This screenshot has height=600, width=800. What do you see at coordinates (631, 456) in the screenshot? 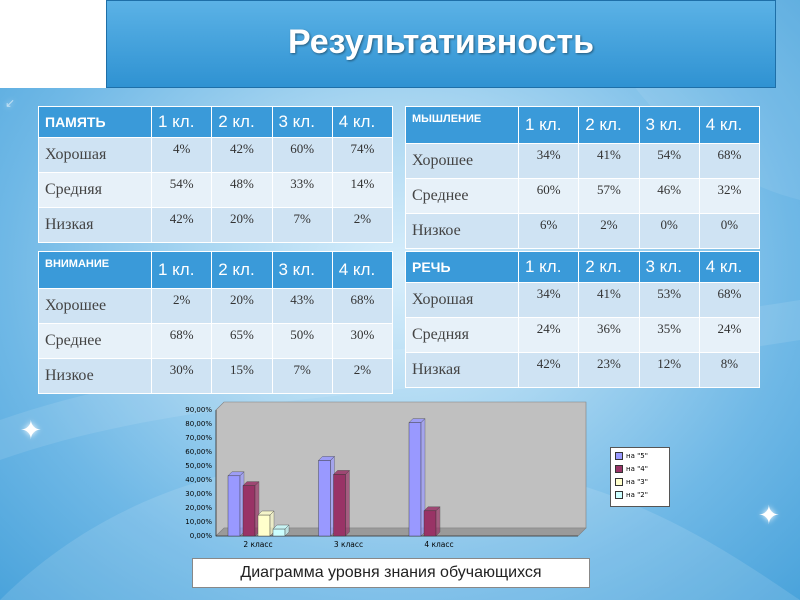
I see `legend-item: на "5"` at bounding box center [631, 456].